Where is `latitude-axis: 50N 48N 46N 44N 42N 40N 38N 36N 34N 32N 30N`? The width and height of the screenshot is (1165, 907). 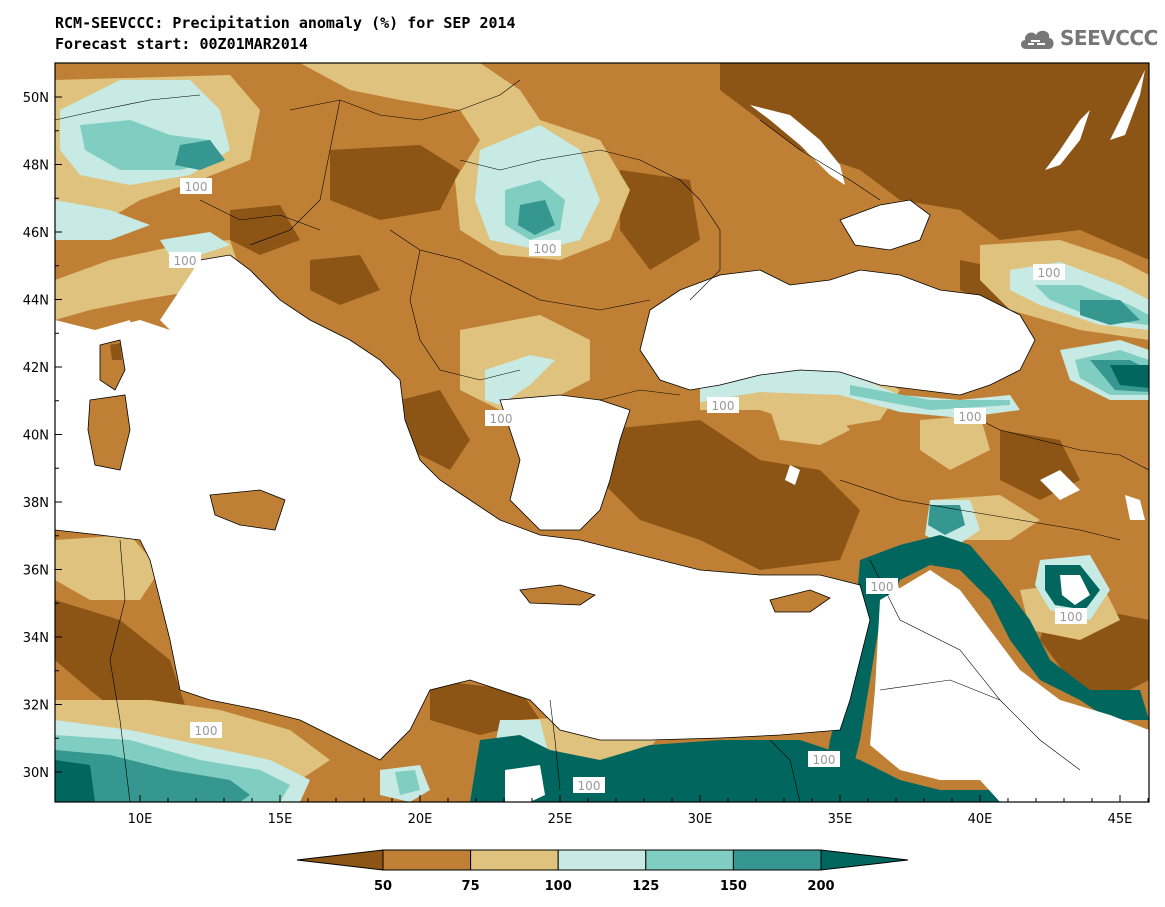
latitude-axis: 50N 48N 46N 44N 42N 40N 38N 36N 34N 32N 30N is located at coordinates (42, 436).